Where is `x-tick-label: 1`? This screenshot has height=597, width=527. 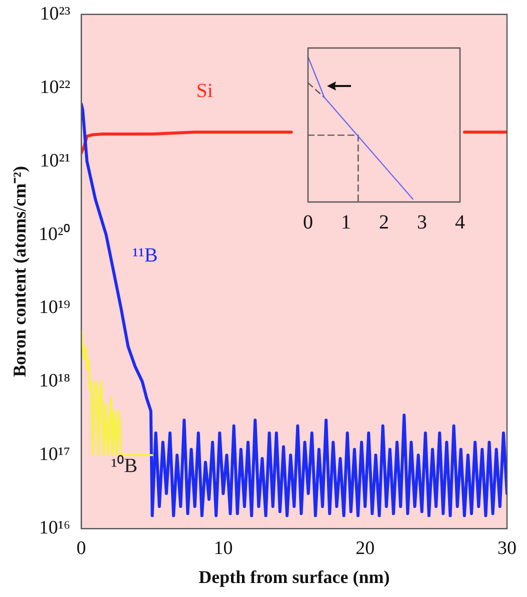
x-tick-label: 1 is located at coordinates (346, 222).